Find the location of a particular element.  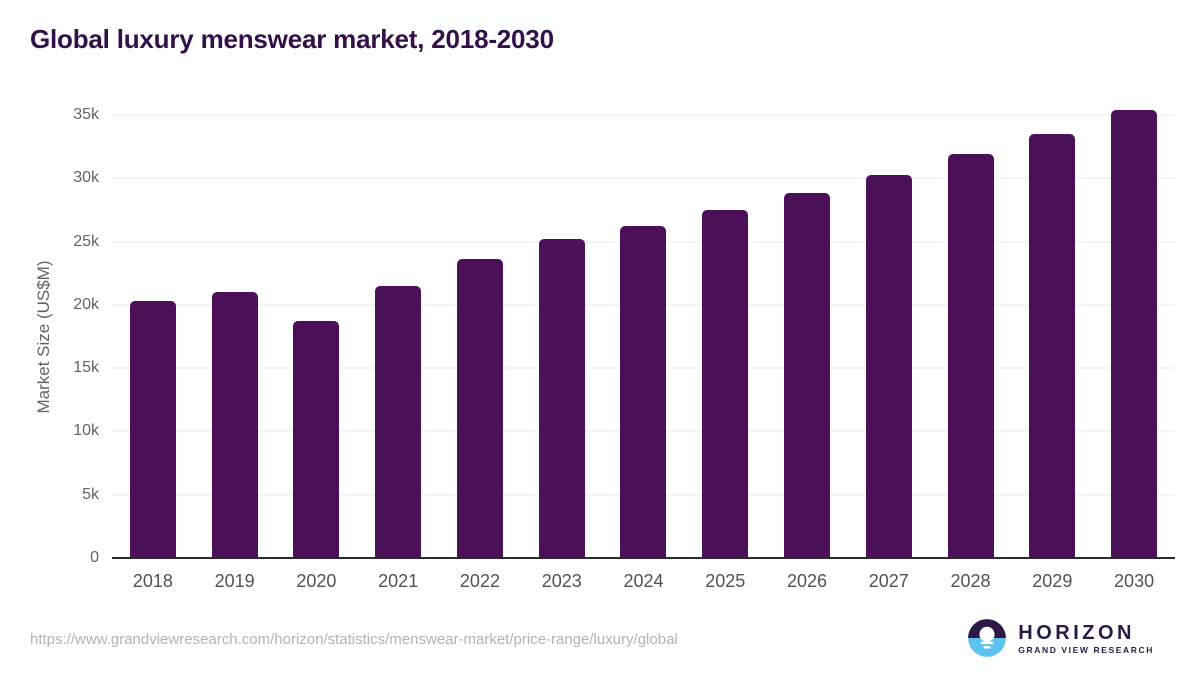

bar-2027 is located at coordinates (888, 366).